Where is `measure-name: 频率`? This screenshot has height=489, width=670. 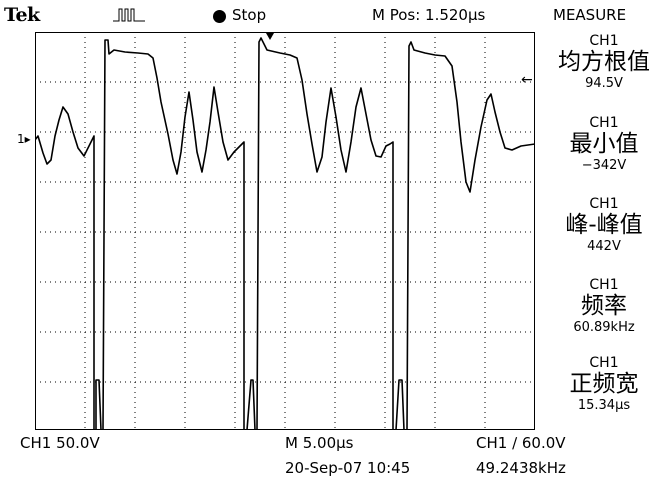
measure-name: 频率 is located at coordinates (604, 306).